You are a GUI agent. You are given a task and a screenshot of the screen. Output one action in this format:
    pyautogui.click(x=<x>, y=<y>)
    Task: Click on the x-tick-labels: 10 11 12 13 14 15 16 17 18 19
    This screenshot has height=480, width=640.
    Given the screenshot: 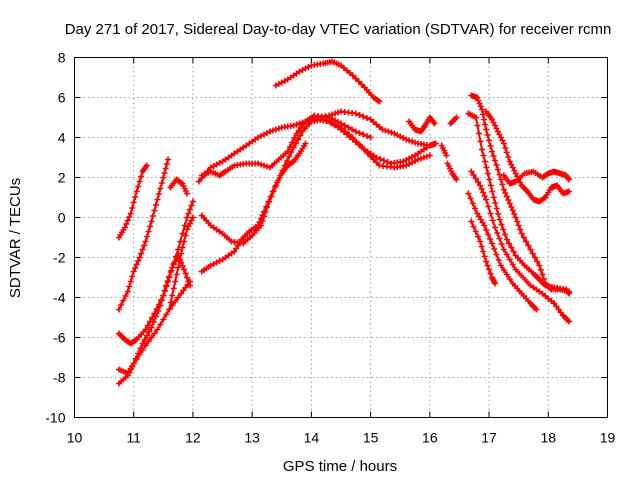 What is the action you would take?
    pyautogui.click(x=341, y=438)
    